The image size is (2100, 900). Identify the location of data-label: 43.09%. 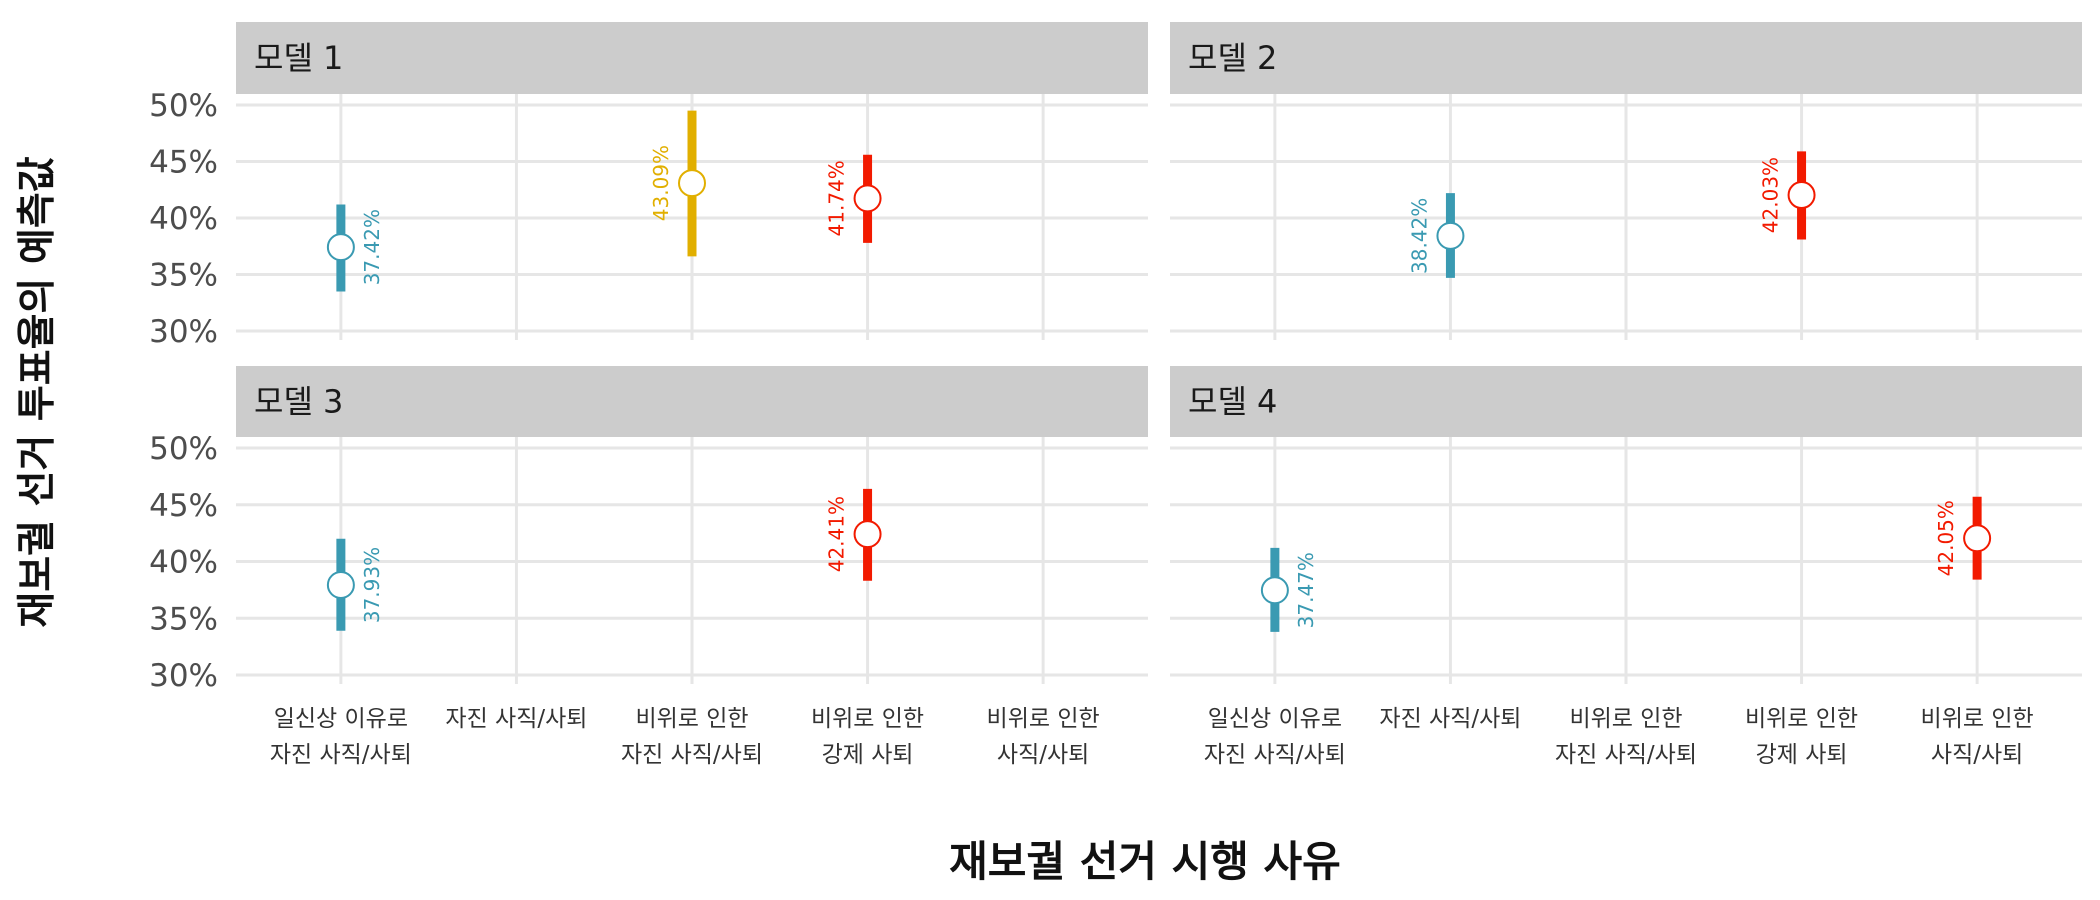
(661, 183).